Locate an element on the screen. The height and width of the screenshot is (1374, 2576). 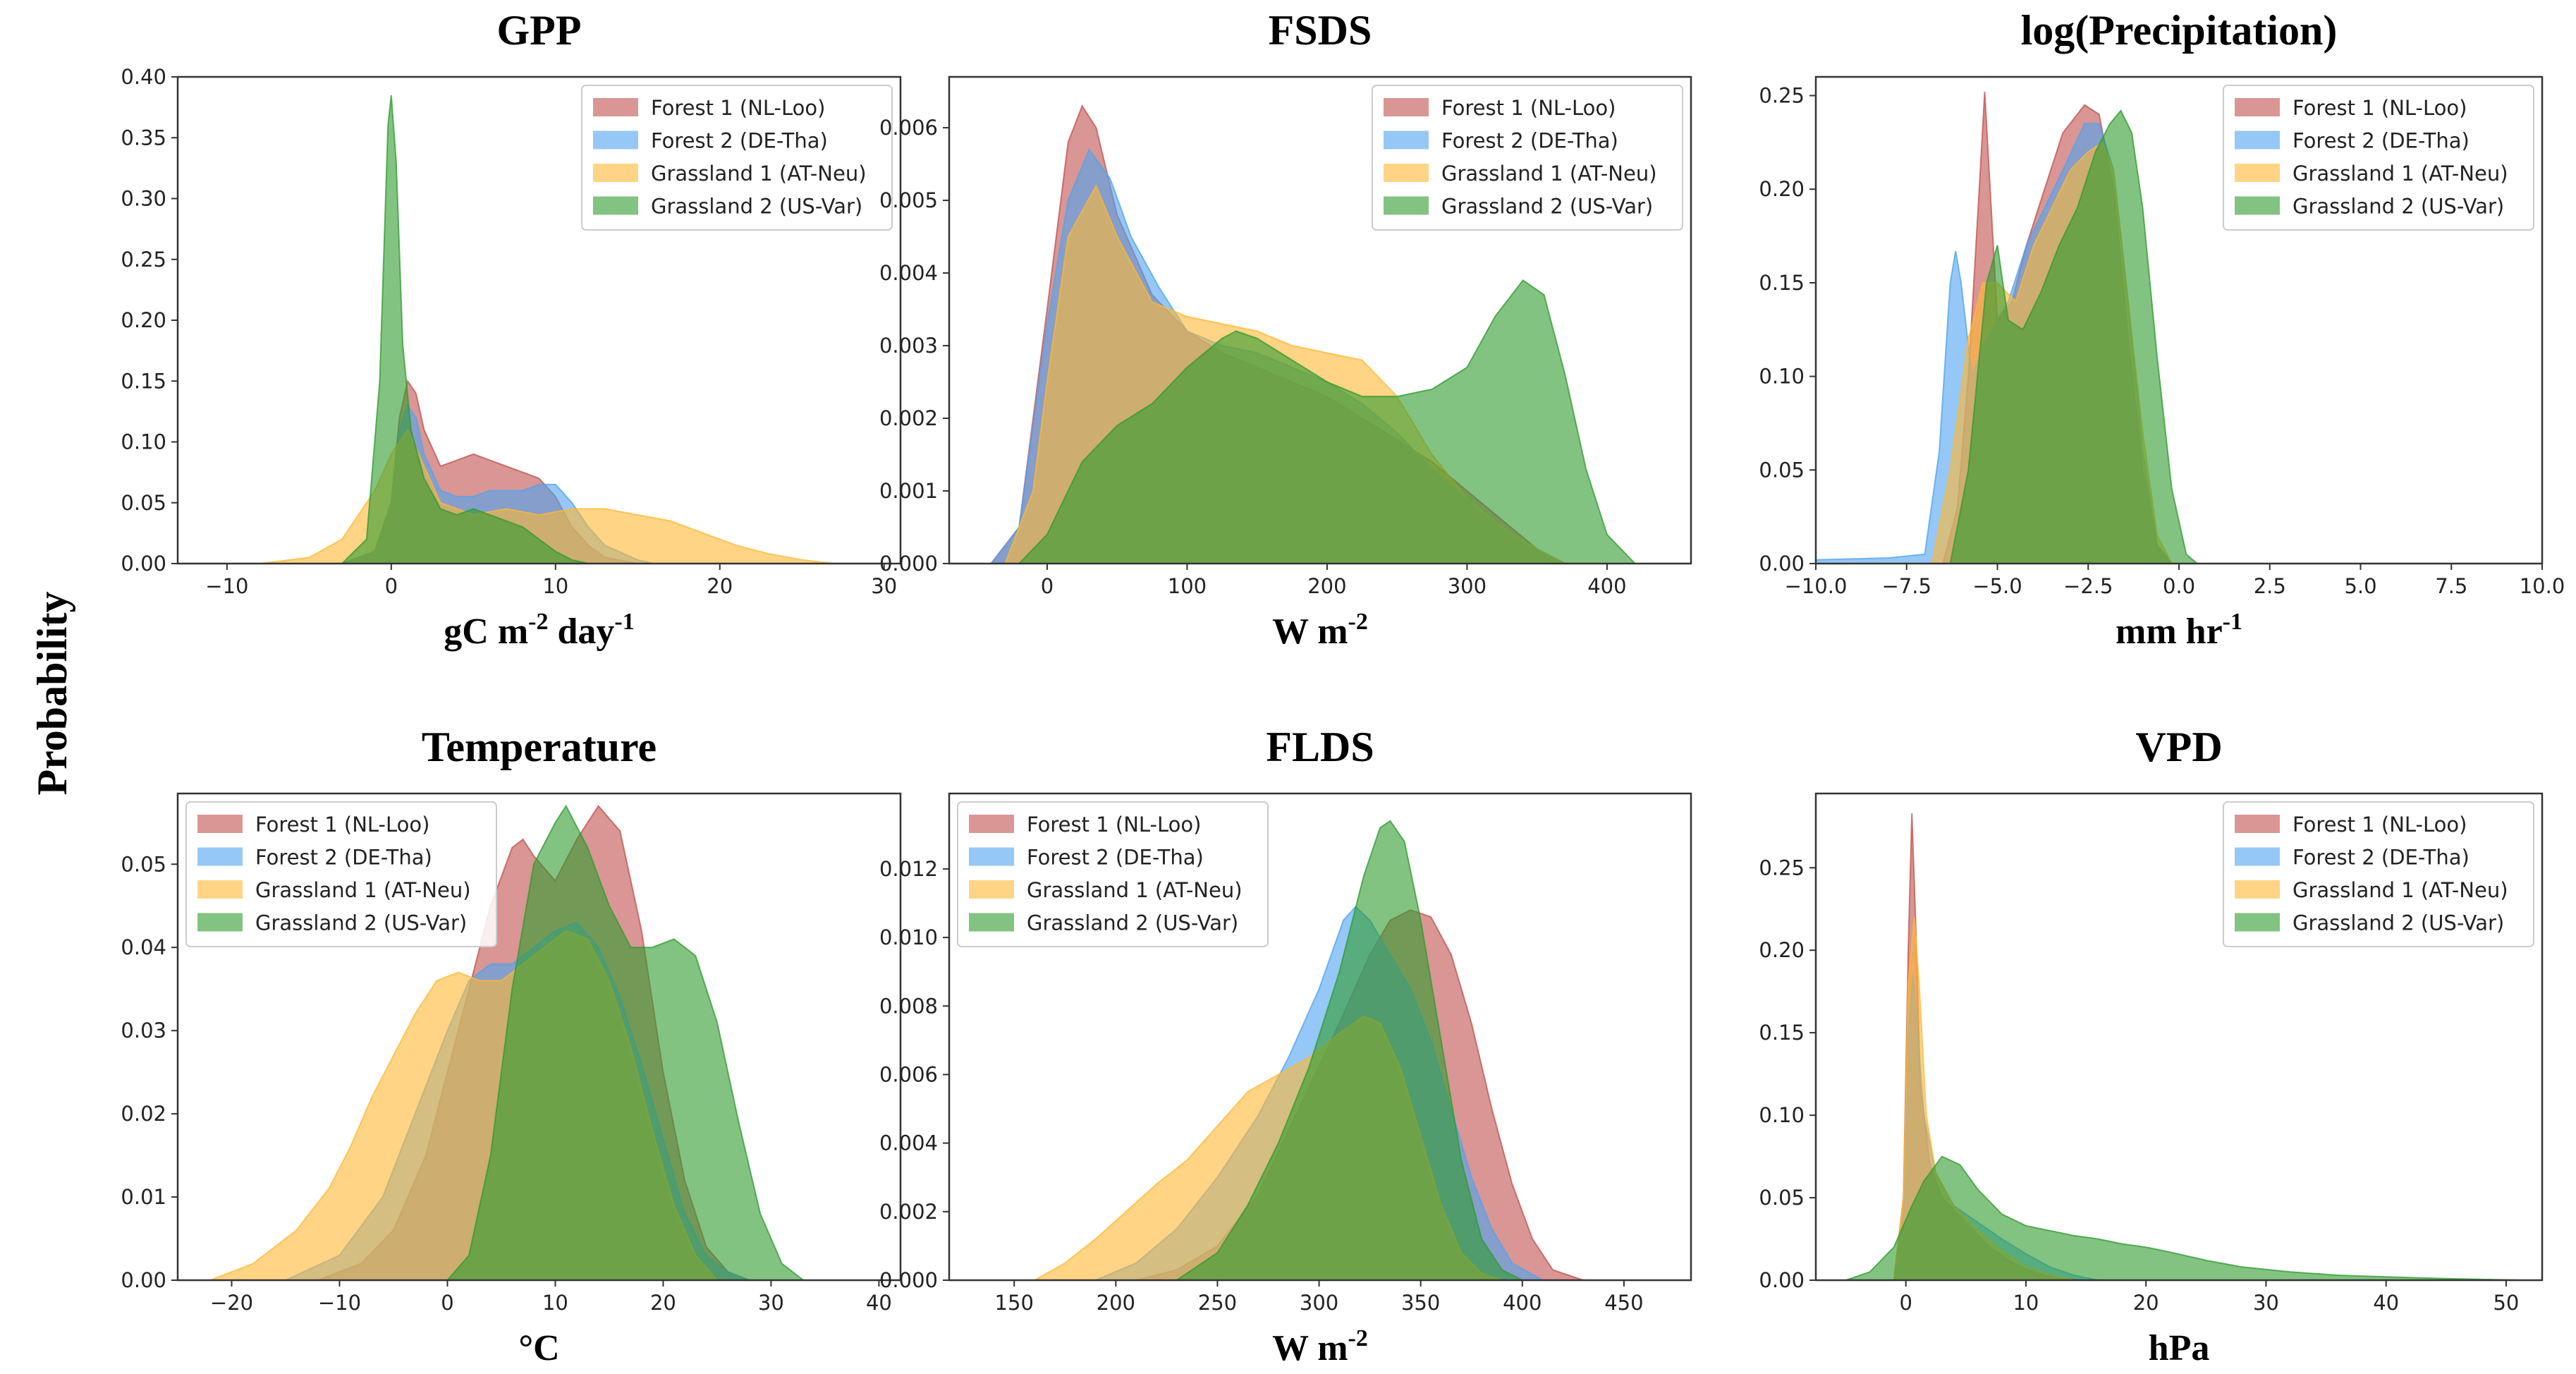
figure-ylabel: Probability is located at coordinates (52, 694).